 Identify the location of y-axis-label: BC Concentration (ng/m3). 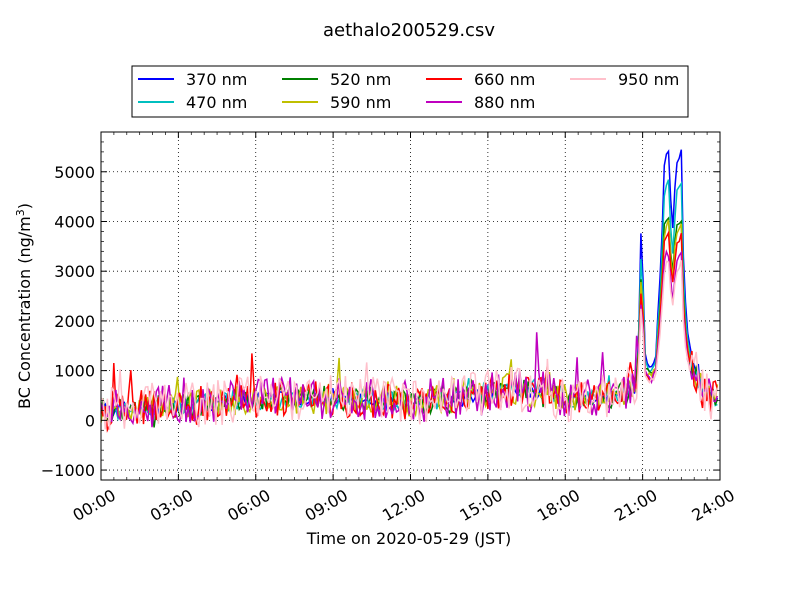
(24, 306).